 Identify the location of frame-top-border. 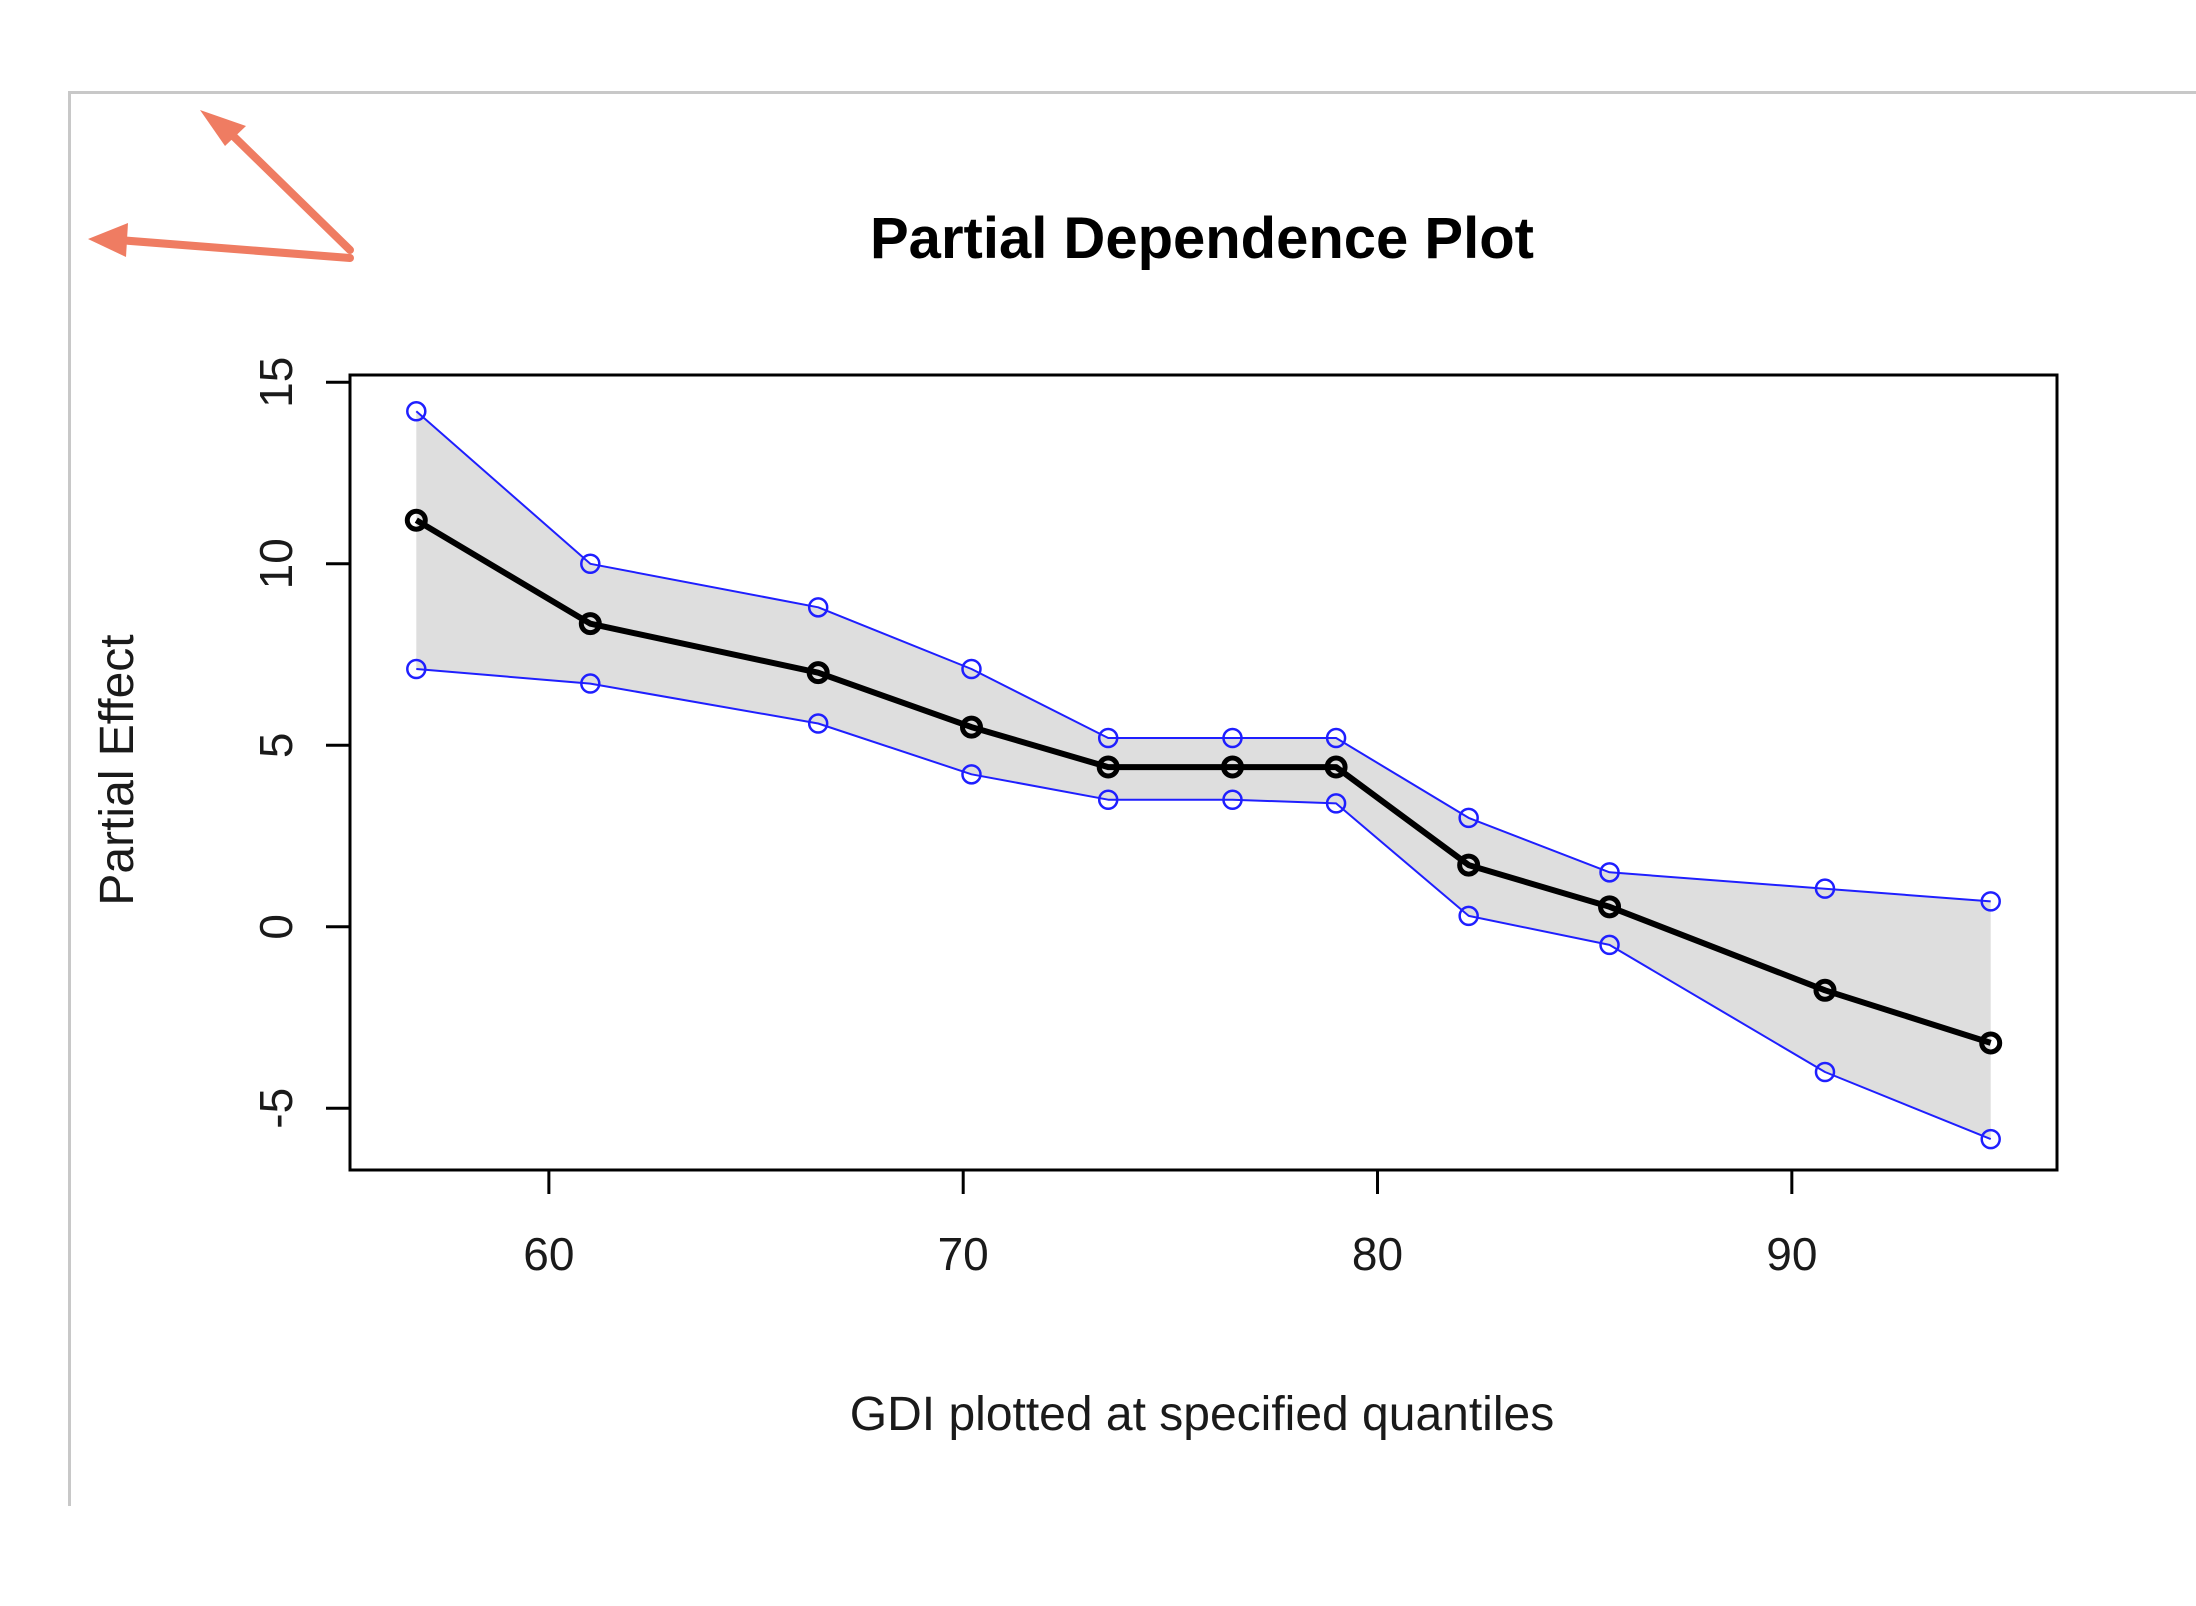
(1132, 92).